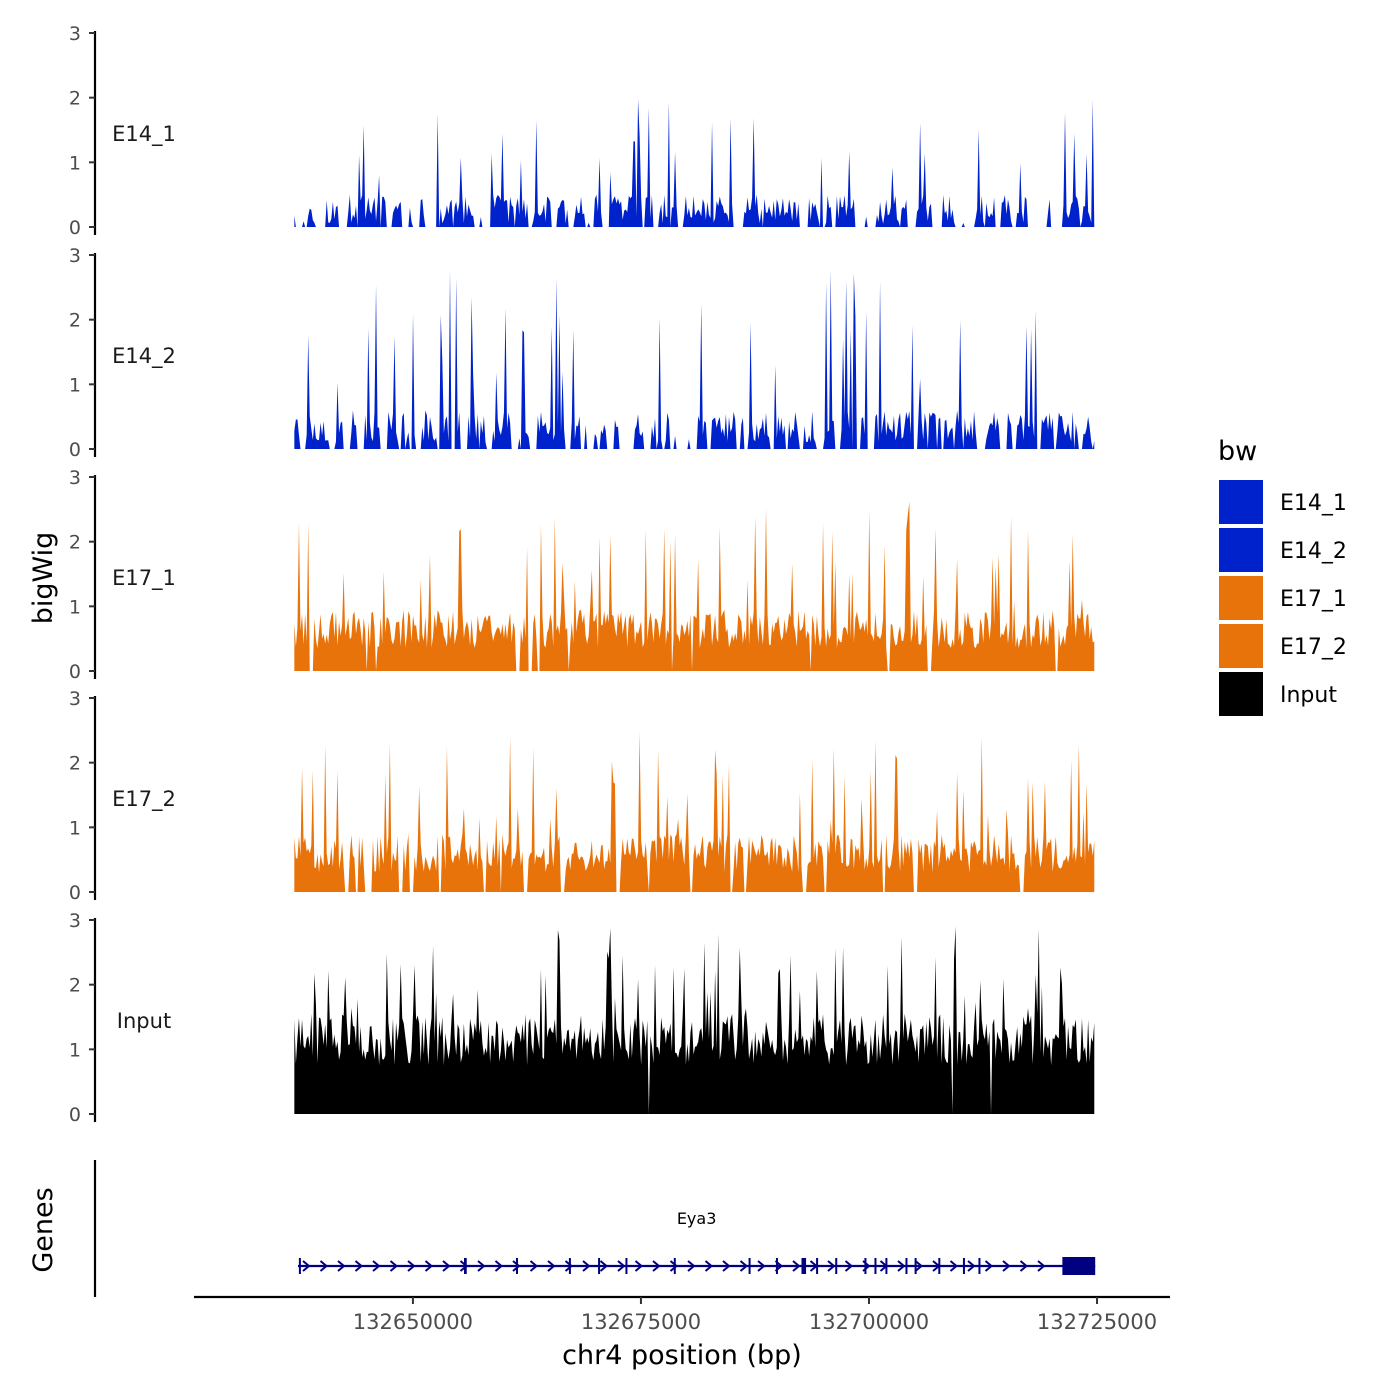  I want to click on legend-item-e17-1: E17_1, so click(1283, 598).